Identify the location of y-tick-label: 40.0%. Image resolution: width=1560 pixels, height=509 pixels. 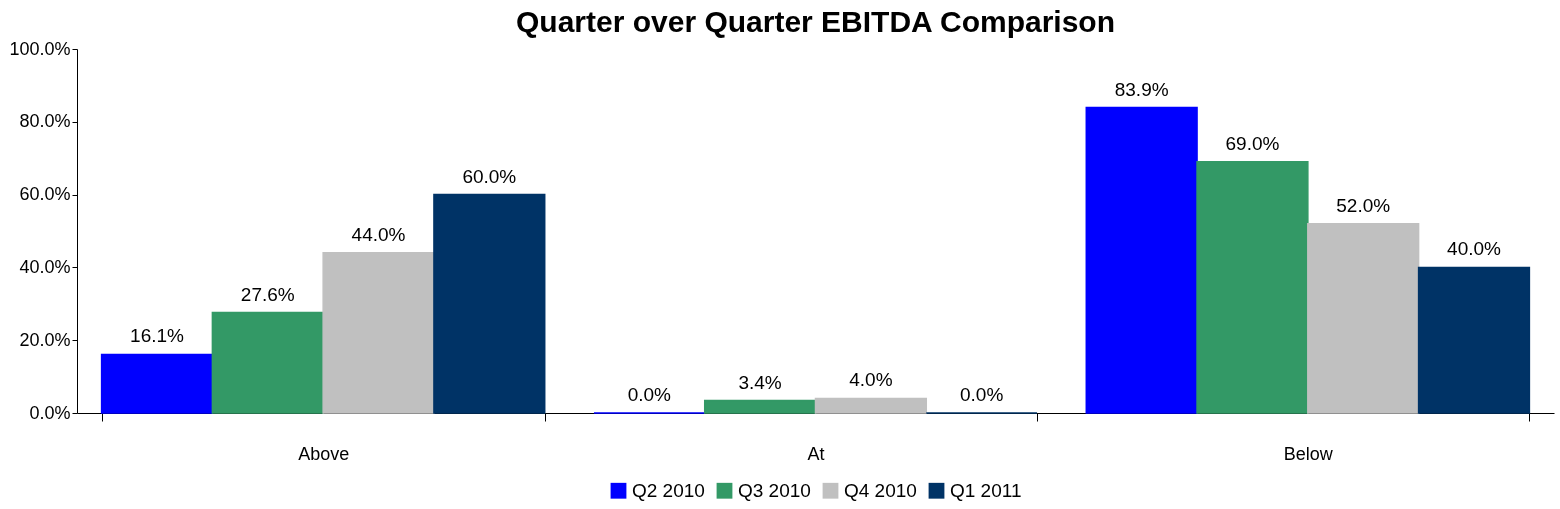
(45, 266).